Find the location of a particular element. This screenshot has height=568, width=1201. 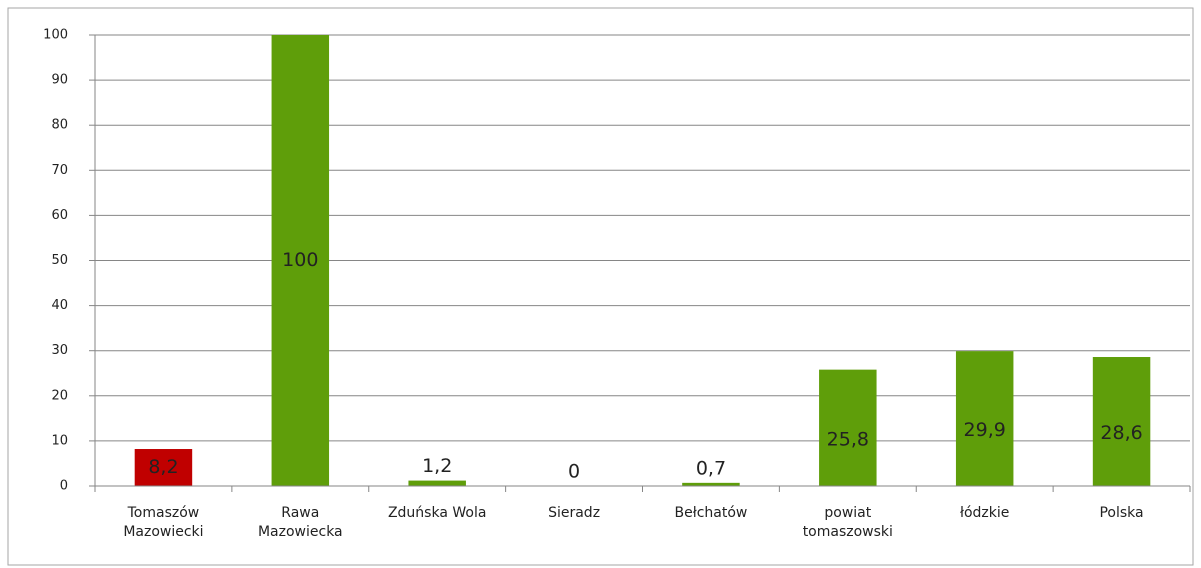

x-tick-label: powiat tomaszowski is located at coordinates (847, 522).